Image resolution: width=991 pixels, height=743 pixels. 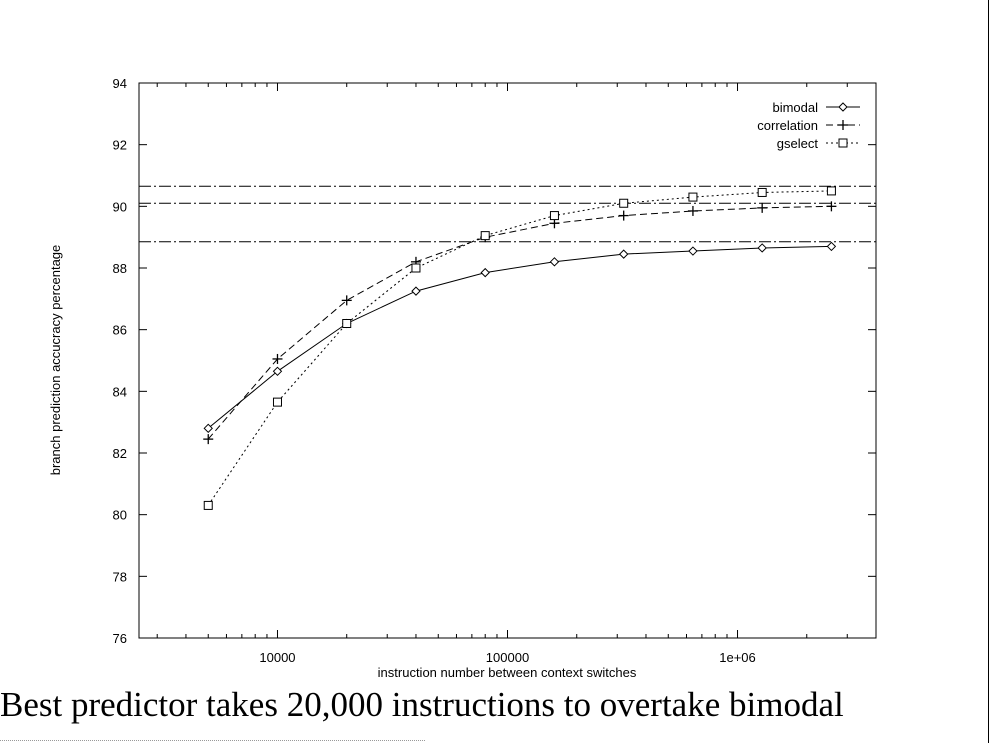 I want to click on y-tick-label: 82, so click(x=120, y=453).